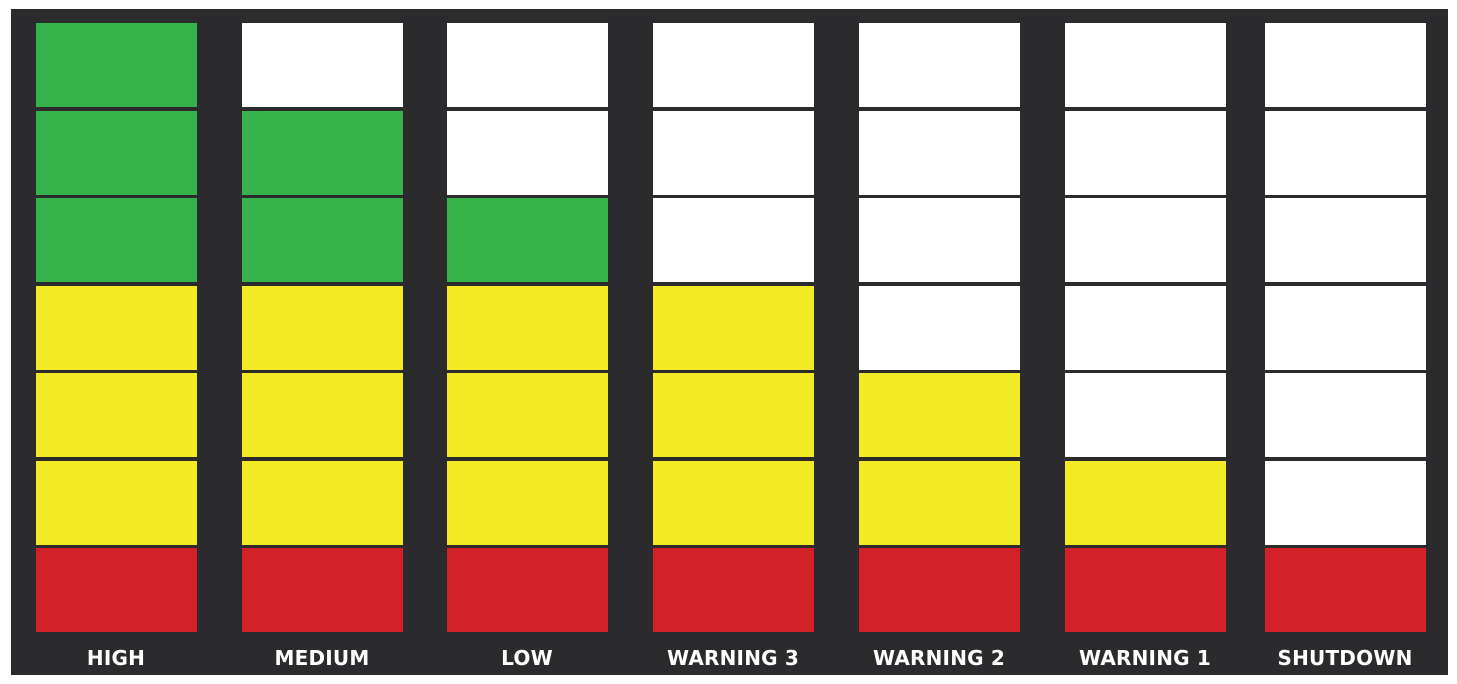 Image resolution: width=1457 pixels, height=684 pixels. What do you see at coordinates (527, 658) in the screenshot?
I see `level-label: LOW` at bounding box center [527, 658].